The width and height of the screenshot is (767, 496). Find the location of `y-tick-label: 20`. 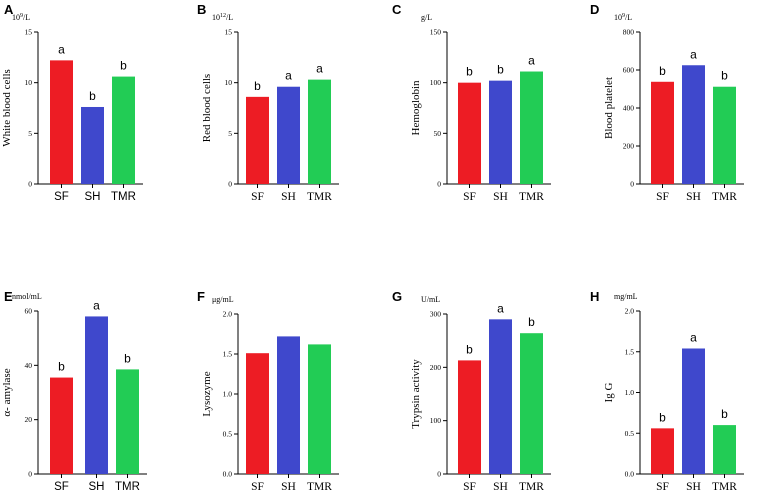

y-tick-label: 20 is located at coordinates (29, 419).